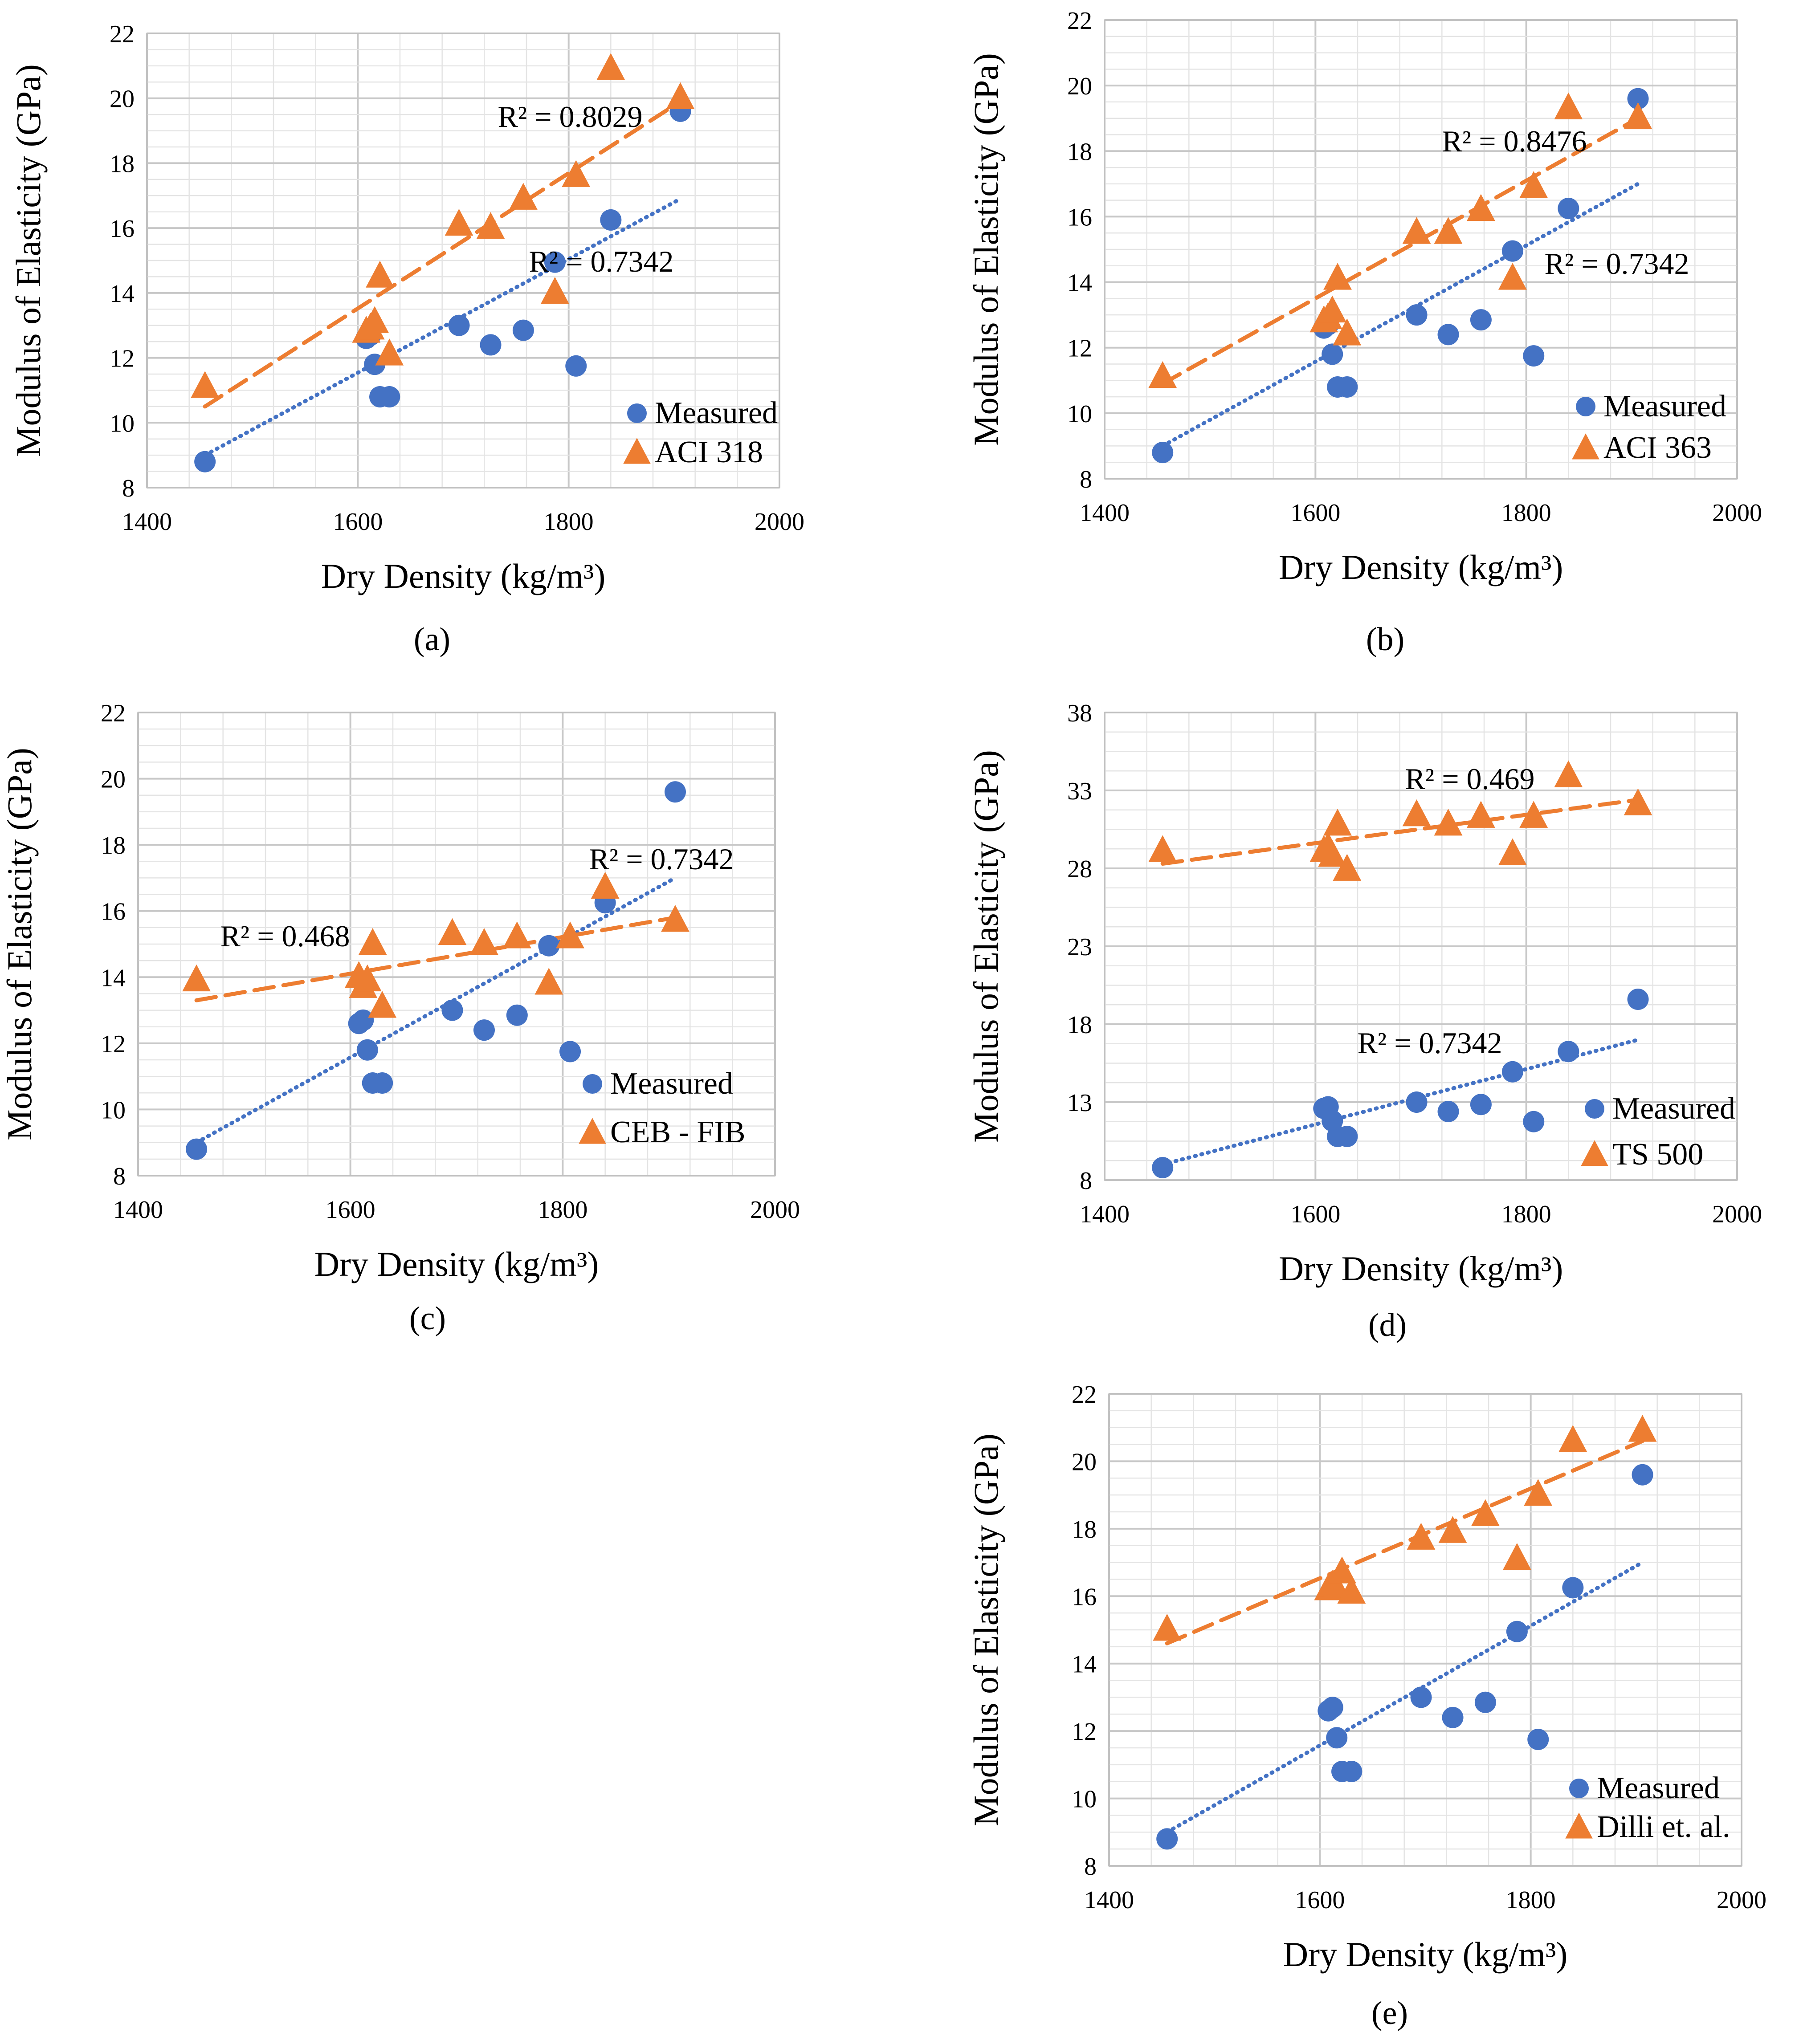  What do you see at coordinates (350, 1210) in the screenshot?
I see `x-tick-label: 1600` at bounding box center [350, 1210].